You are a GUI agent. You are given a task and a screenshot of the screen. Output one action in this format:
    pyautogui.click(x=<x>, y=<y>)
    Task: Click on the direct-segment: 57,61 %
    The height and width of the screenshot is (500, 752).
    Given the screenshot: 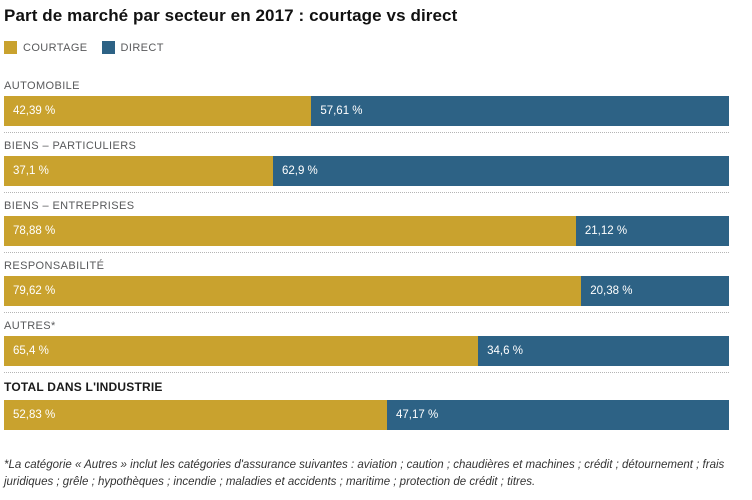 What is the action you would take?
    pyautogui.click(x=520, y=111)
    